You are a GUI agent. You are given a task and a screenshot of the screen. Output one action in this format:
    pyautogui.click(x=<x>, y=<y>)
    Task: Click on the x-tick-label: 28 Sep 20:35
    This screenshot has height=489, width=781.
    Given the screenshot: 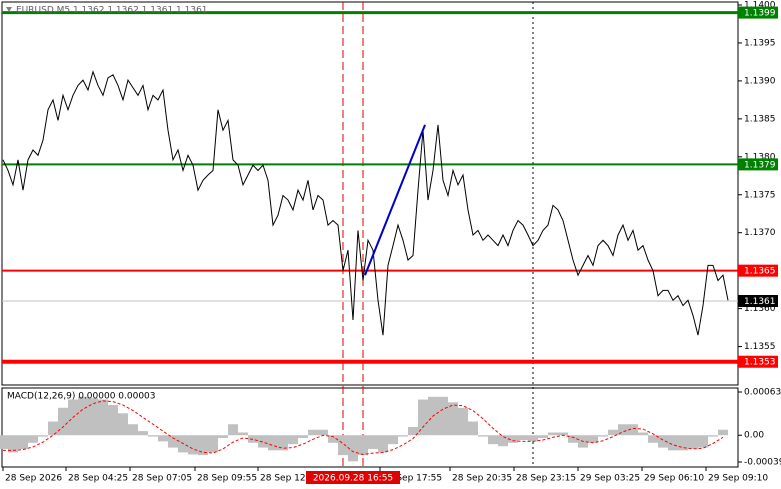 What is the action you would take?
    pyautogui.click(x=482, y=479)
    